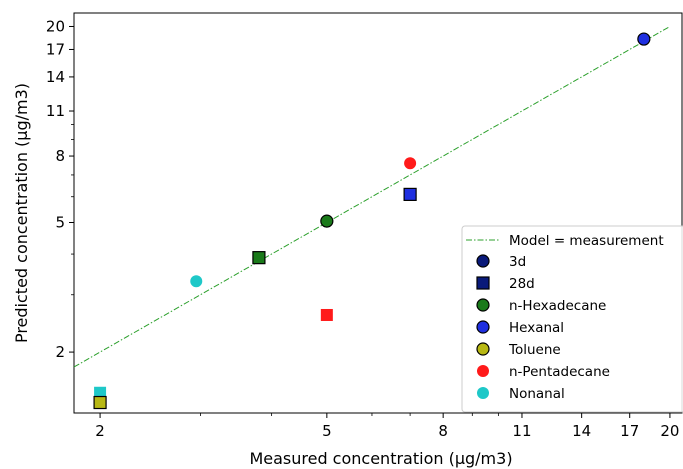  I want to click on data-point-n-pentadecane-28d, so click(326, 314).